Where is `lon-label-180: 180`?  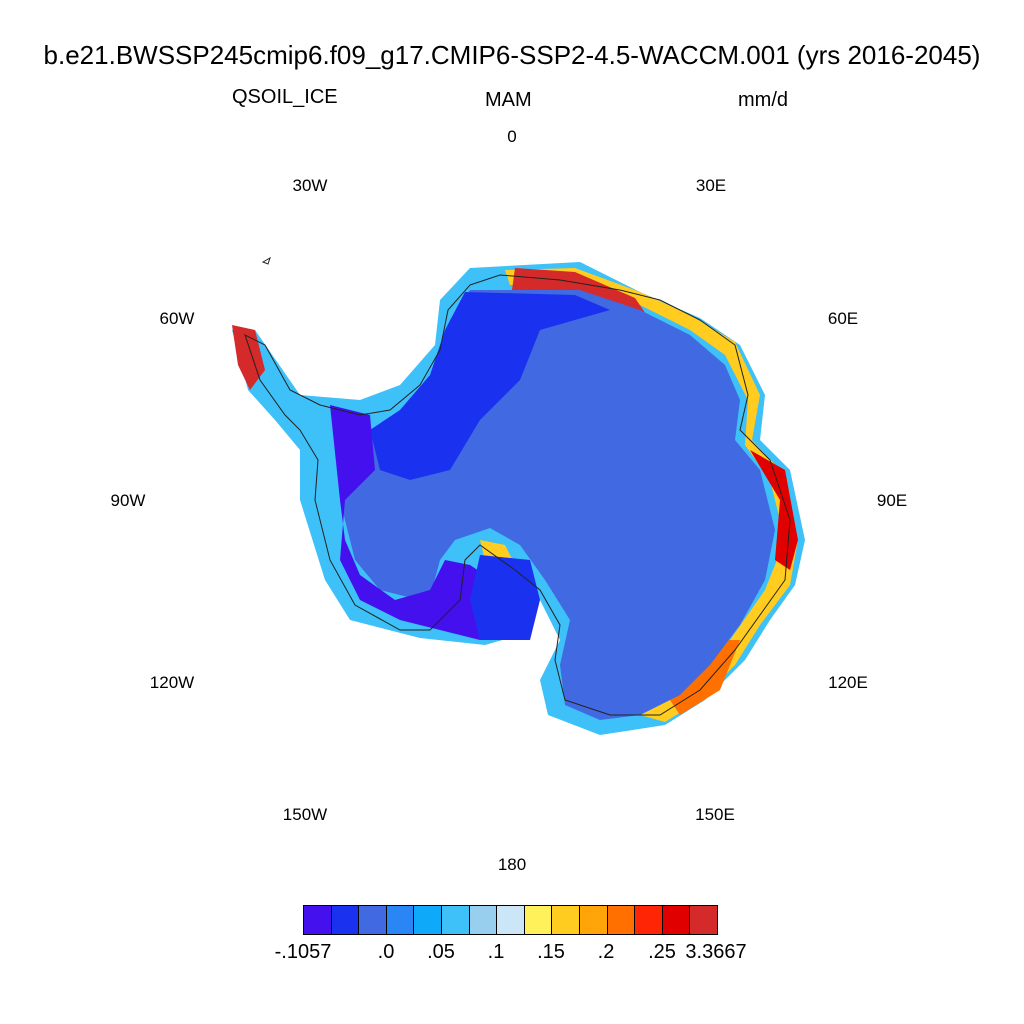
lon-label-180: 180 is located at coordinates (512, 864).